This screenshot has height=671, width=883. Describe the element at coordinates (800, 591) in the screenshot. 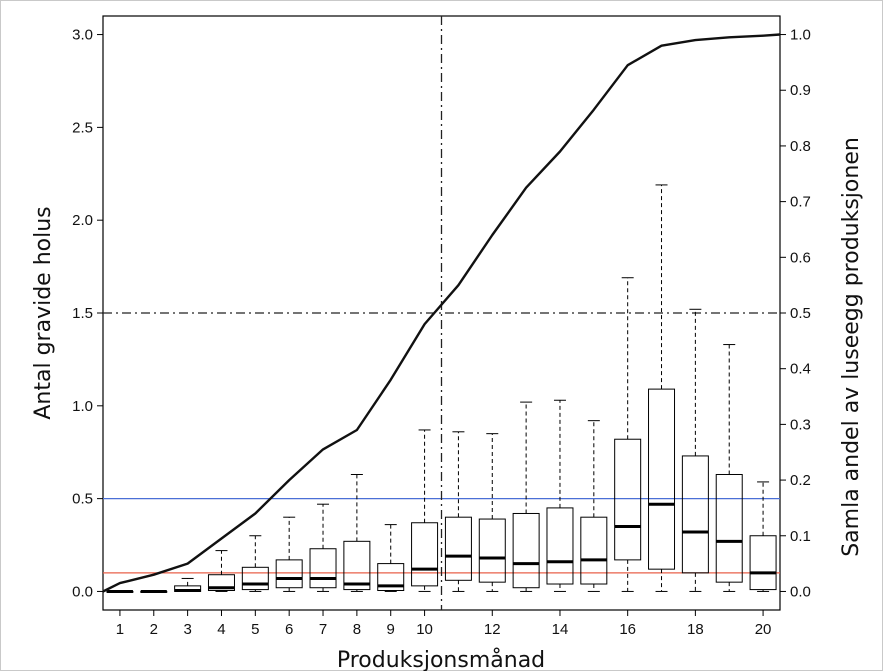

I see `y-right-tick-label: 0.0` at that location.